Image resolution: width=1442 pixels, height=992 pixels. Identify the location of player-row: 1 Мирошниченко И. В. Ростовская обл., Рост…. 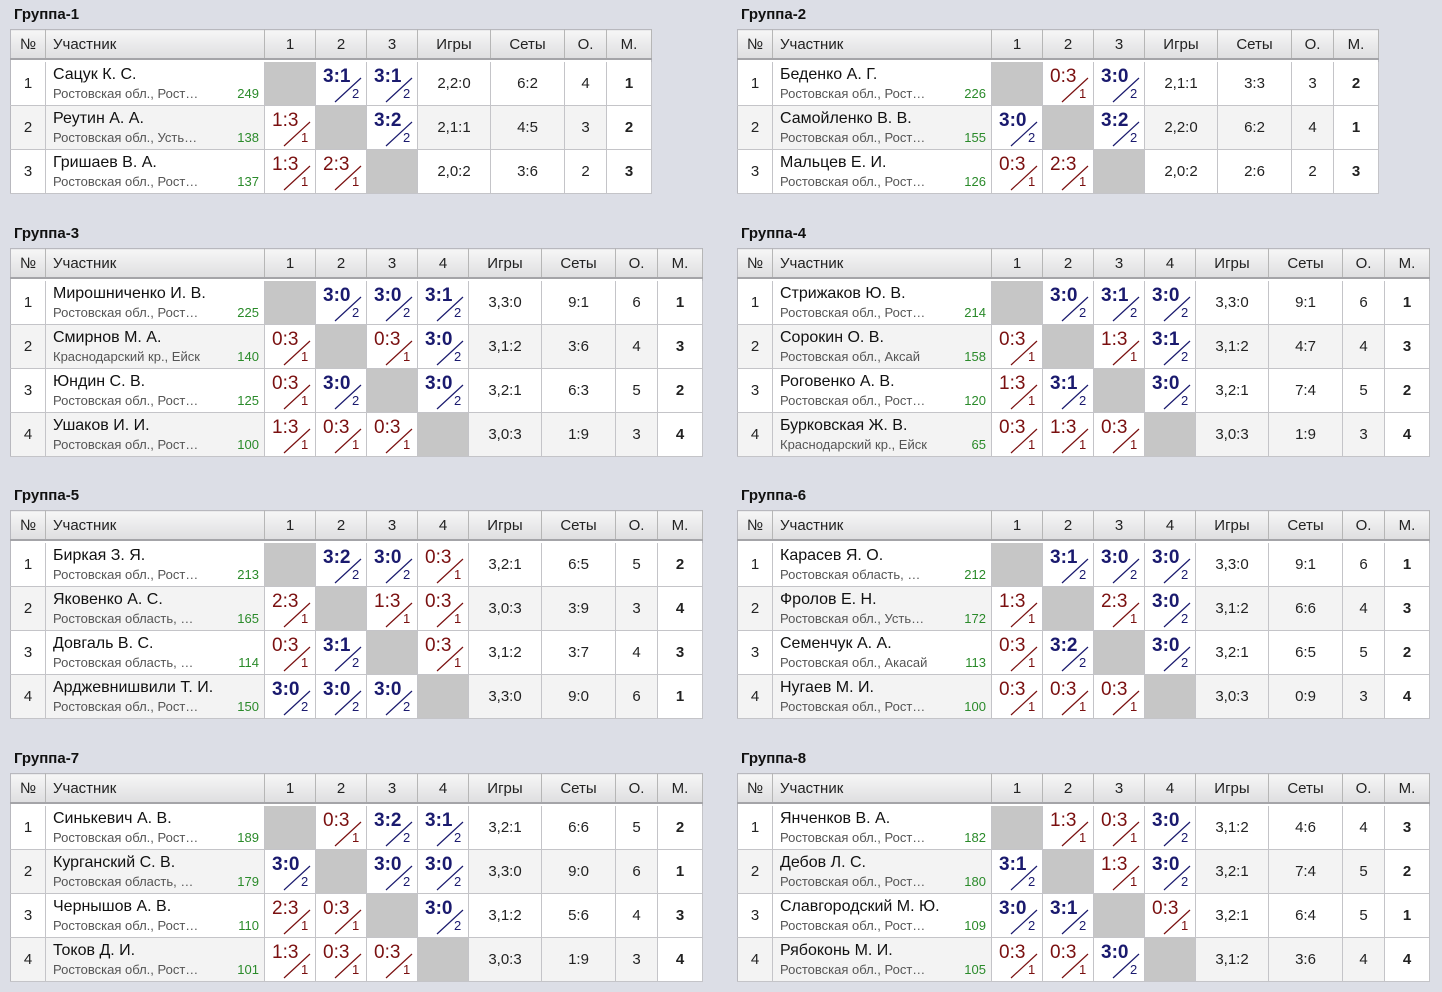
(356, 303).